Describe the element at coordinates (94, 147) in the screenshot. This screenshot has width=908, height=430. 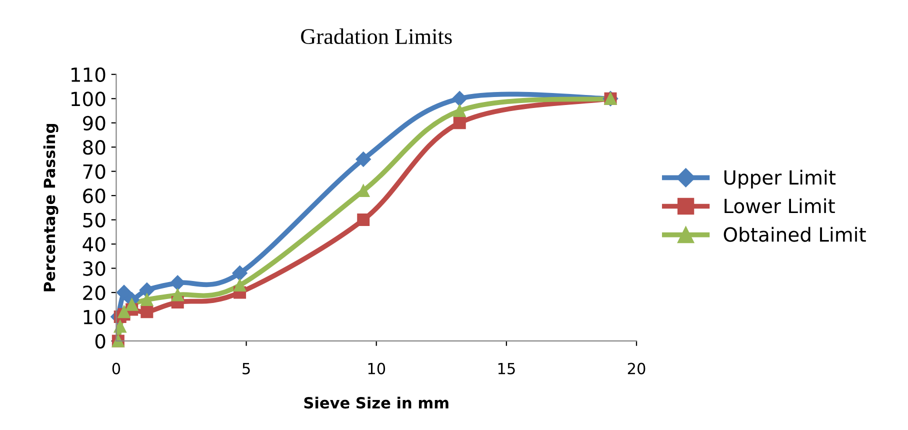
I see `y-tick-label: 80` at that location.